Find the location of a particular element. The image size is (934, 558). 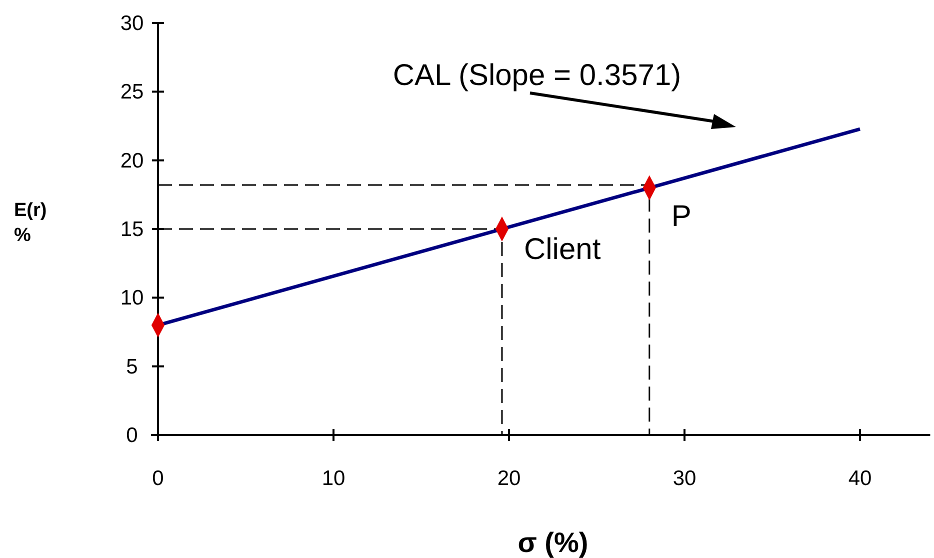

x-tick-label: 30 is located at coordinates (684, 478).